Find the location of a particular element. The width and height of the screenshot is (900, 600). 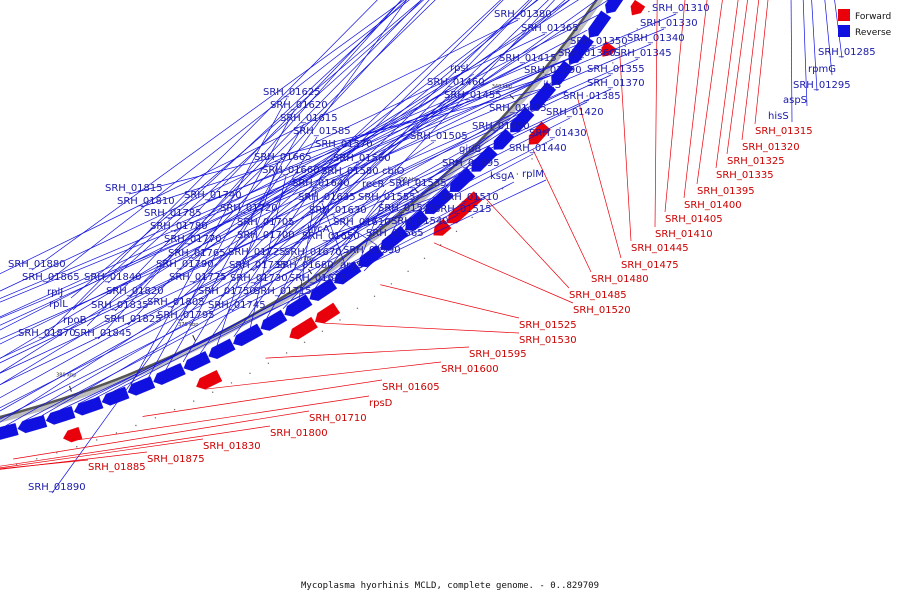

gene-label: SRH_01495 is located at coordinates (471, 163).